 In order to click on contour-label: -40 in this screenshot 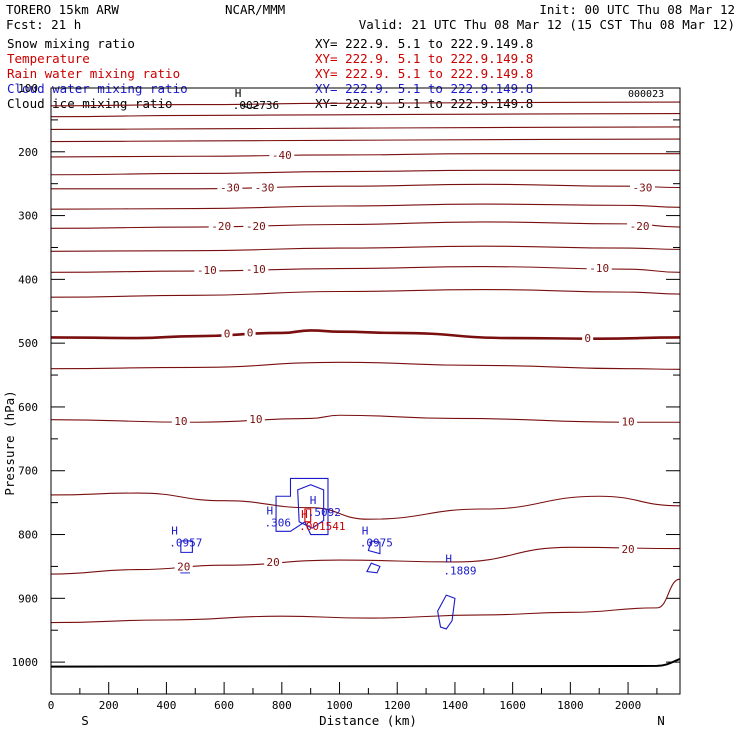, I will do `click(282, 155)`.